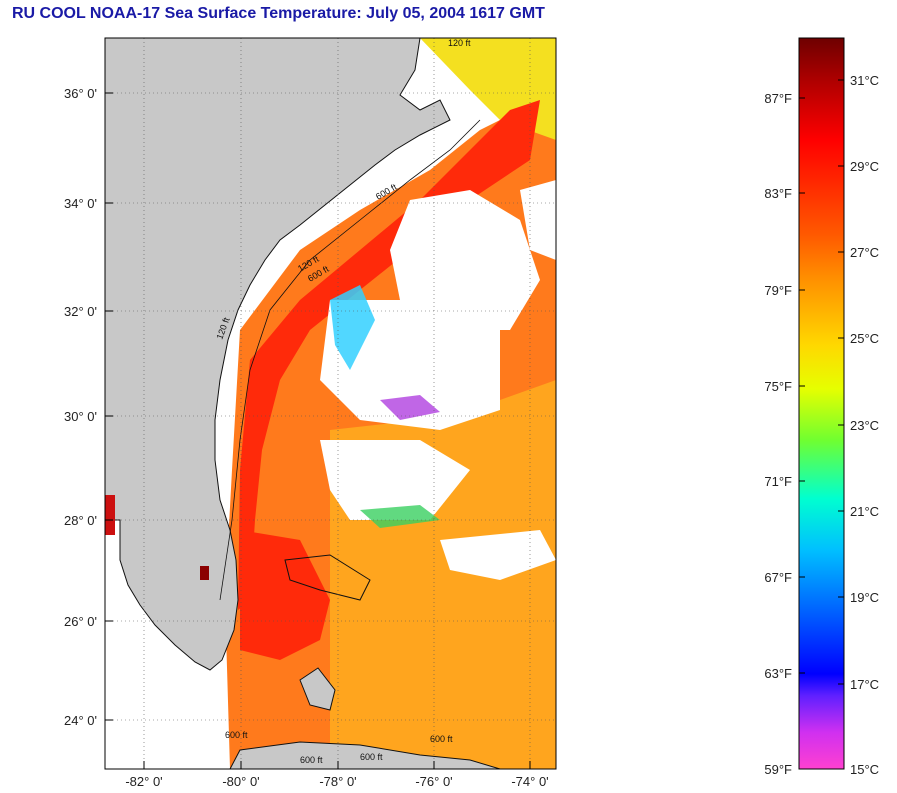 The width and height of the screenshot is (897, 793). Describe the element at coordinates (80, 720) in the screenshot. I see `lat-label: 24° 0'` at that location.